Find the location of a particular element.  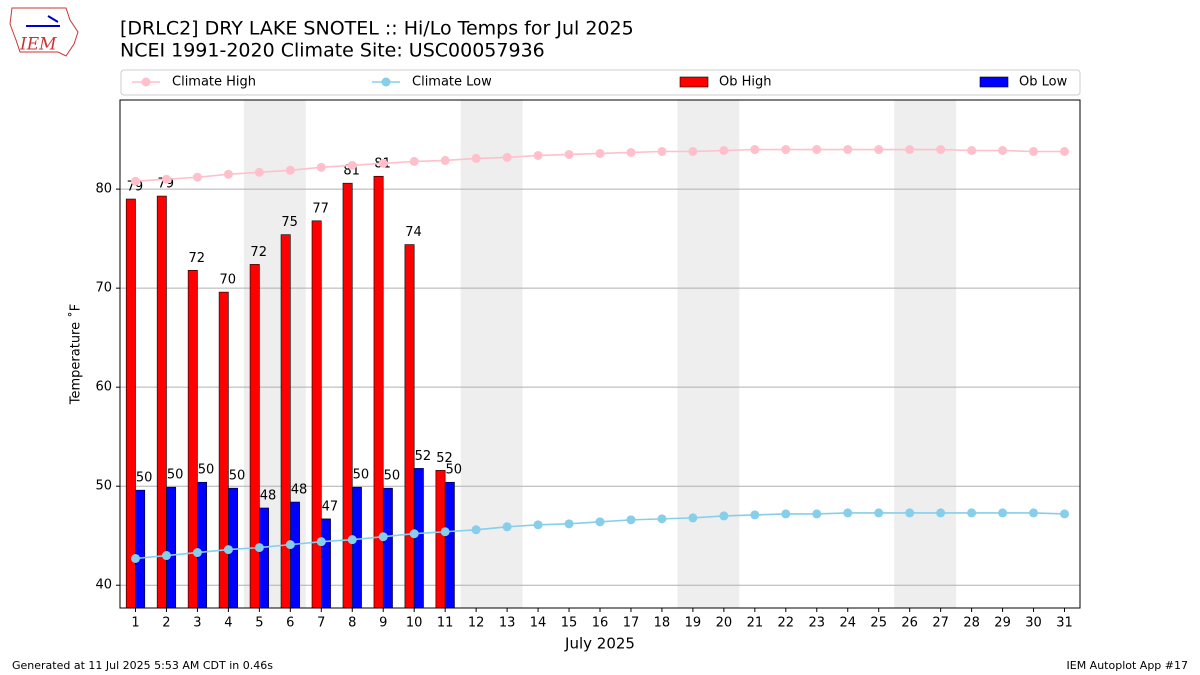

legend-marker is located at coordinates (386, 82).